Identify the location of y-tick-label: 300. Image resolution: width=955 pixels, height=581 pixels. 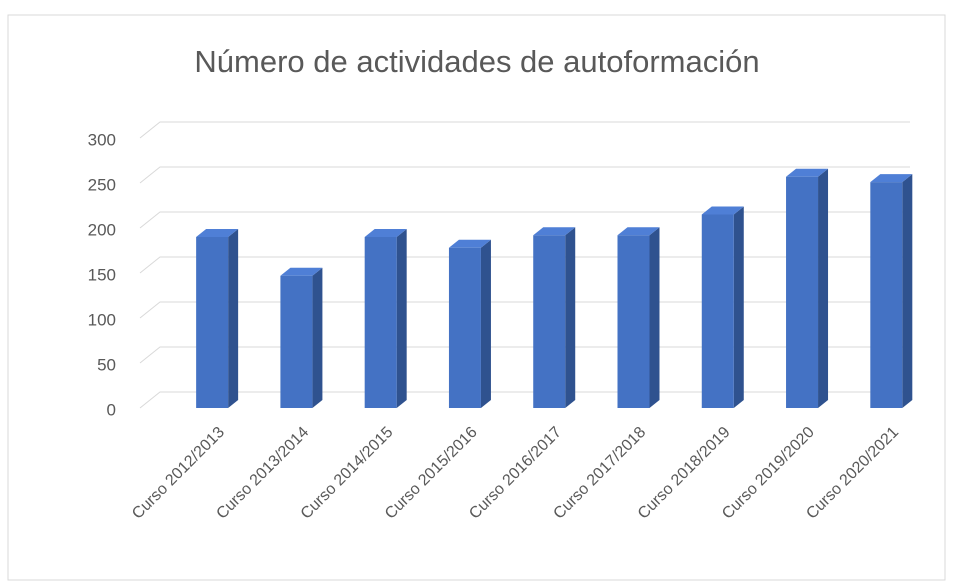
(102, 139).